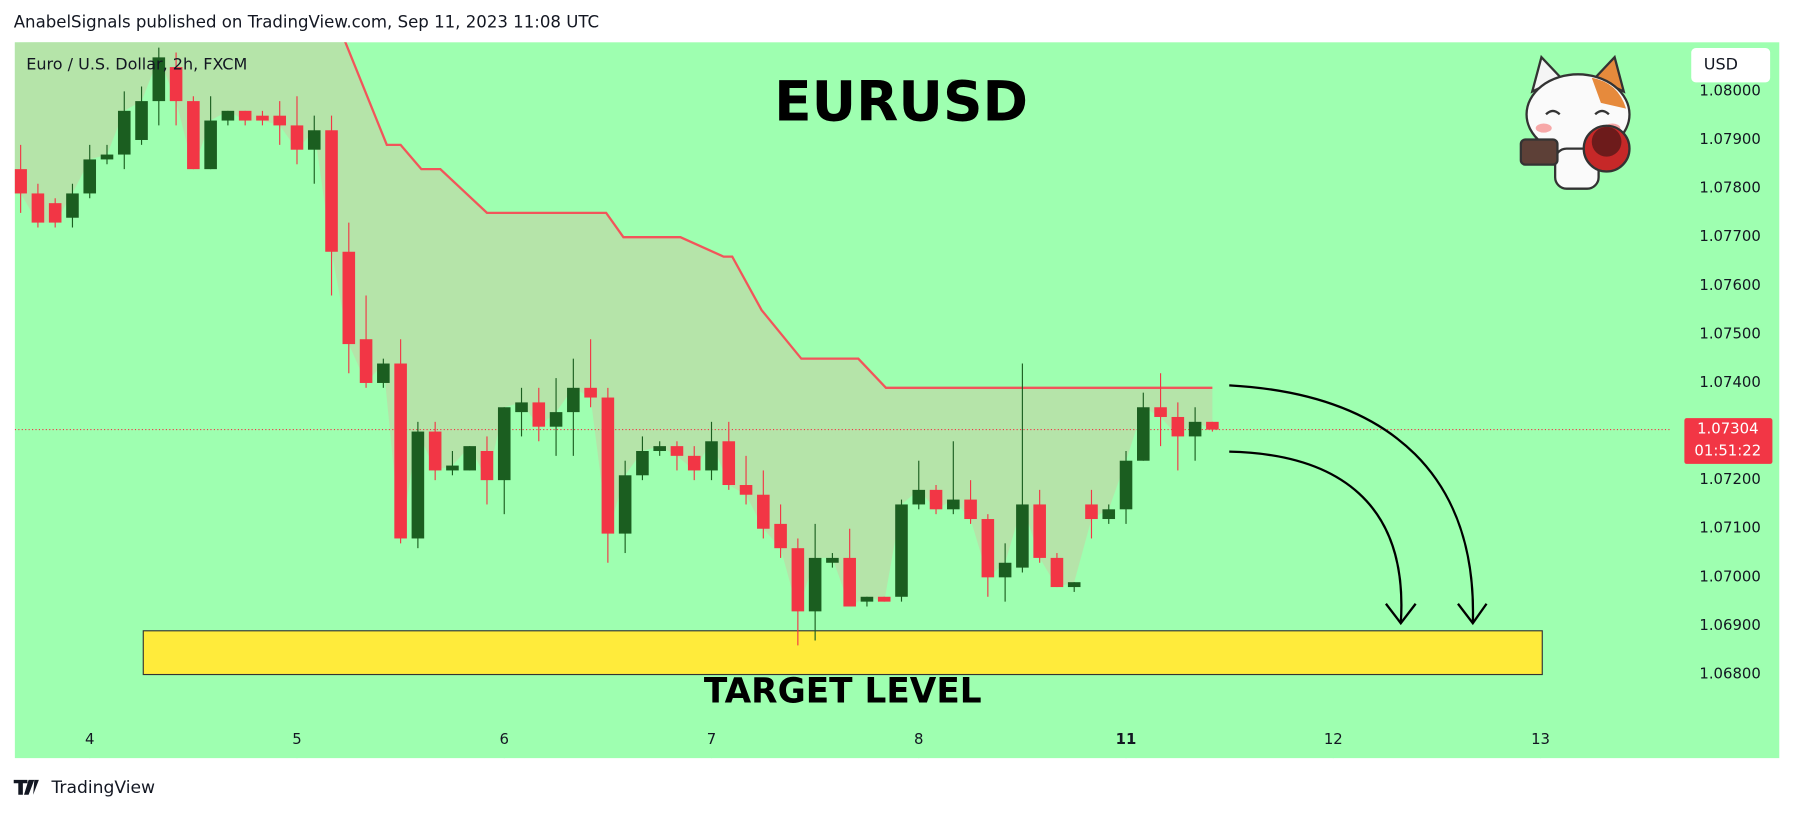 This screenshot has height=813, width=1793. What do you see at coordinates (296, 739) in the screenshot?
I see `x-tick-label: 5` at bounding box center [296, 739].